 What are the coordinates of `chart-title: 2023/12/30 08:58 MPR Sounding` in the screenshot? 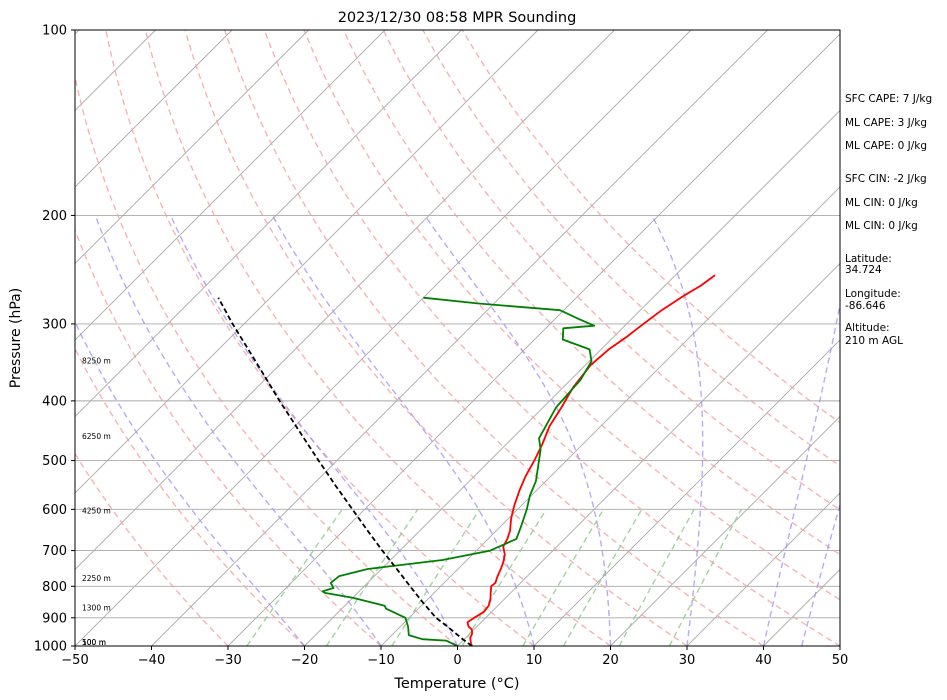 It's located at (457, 18).